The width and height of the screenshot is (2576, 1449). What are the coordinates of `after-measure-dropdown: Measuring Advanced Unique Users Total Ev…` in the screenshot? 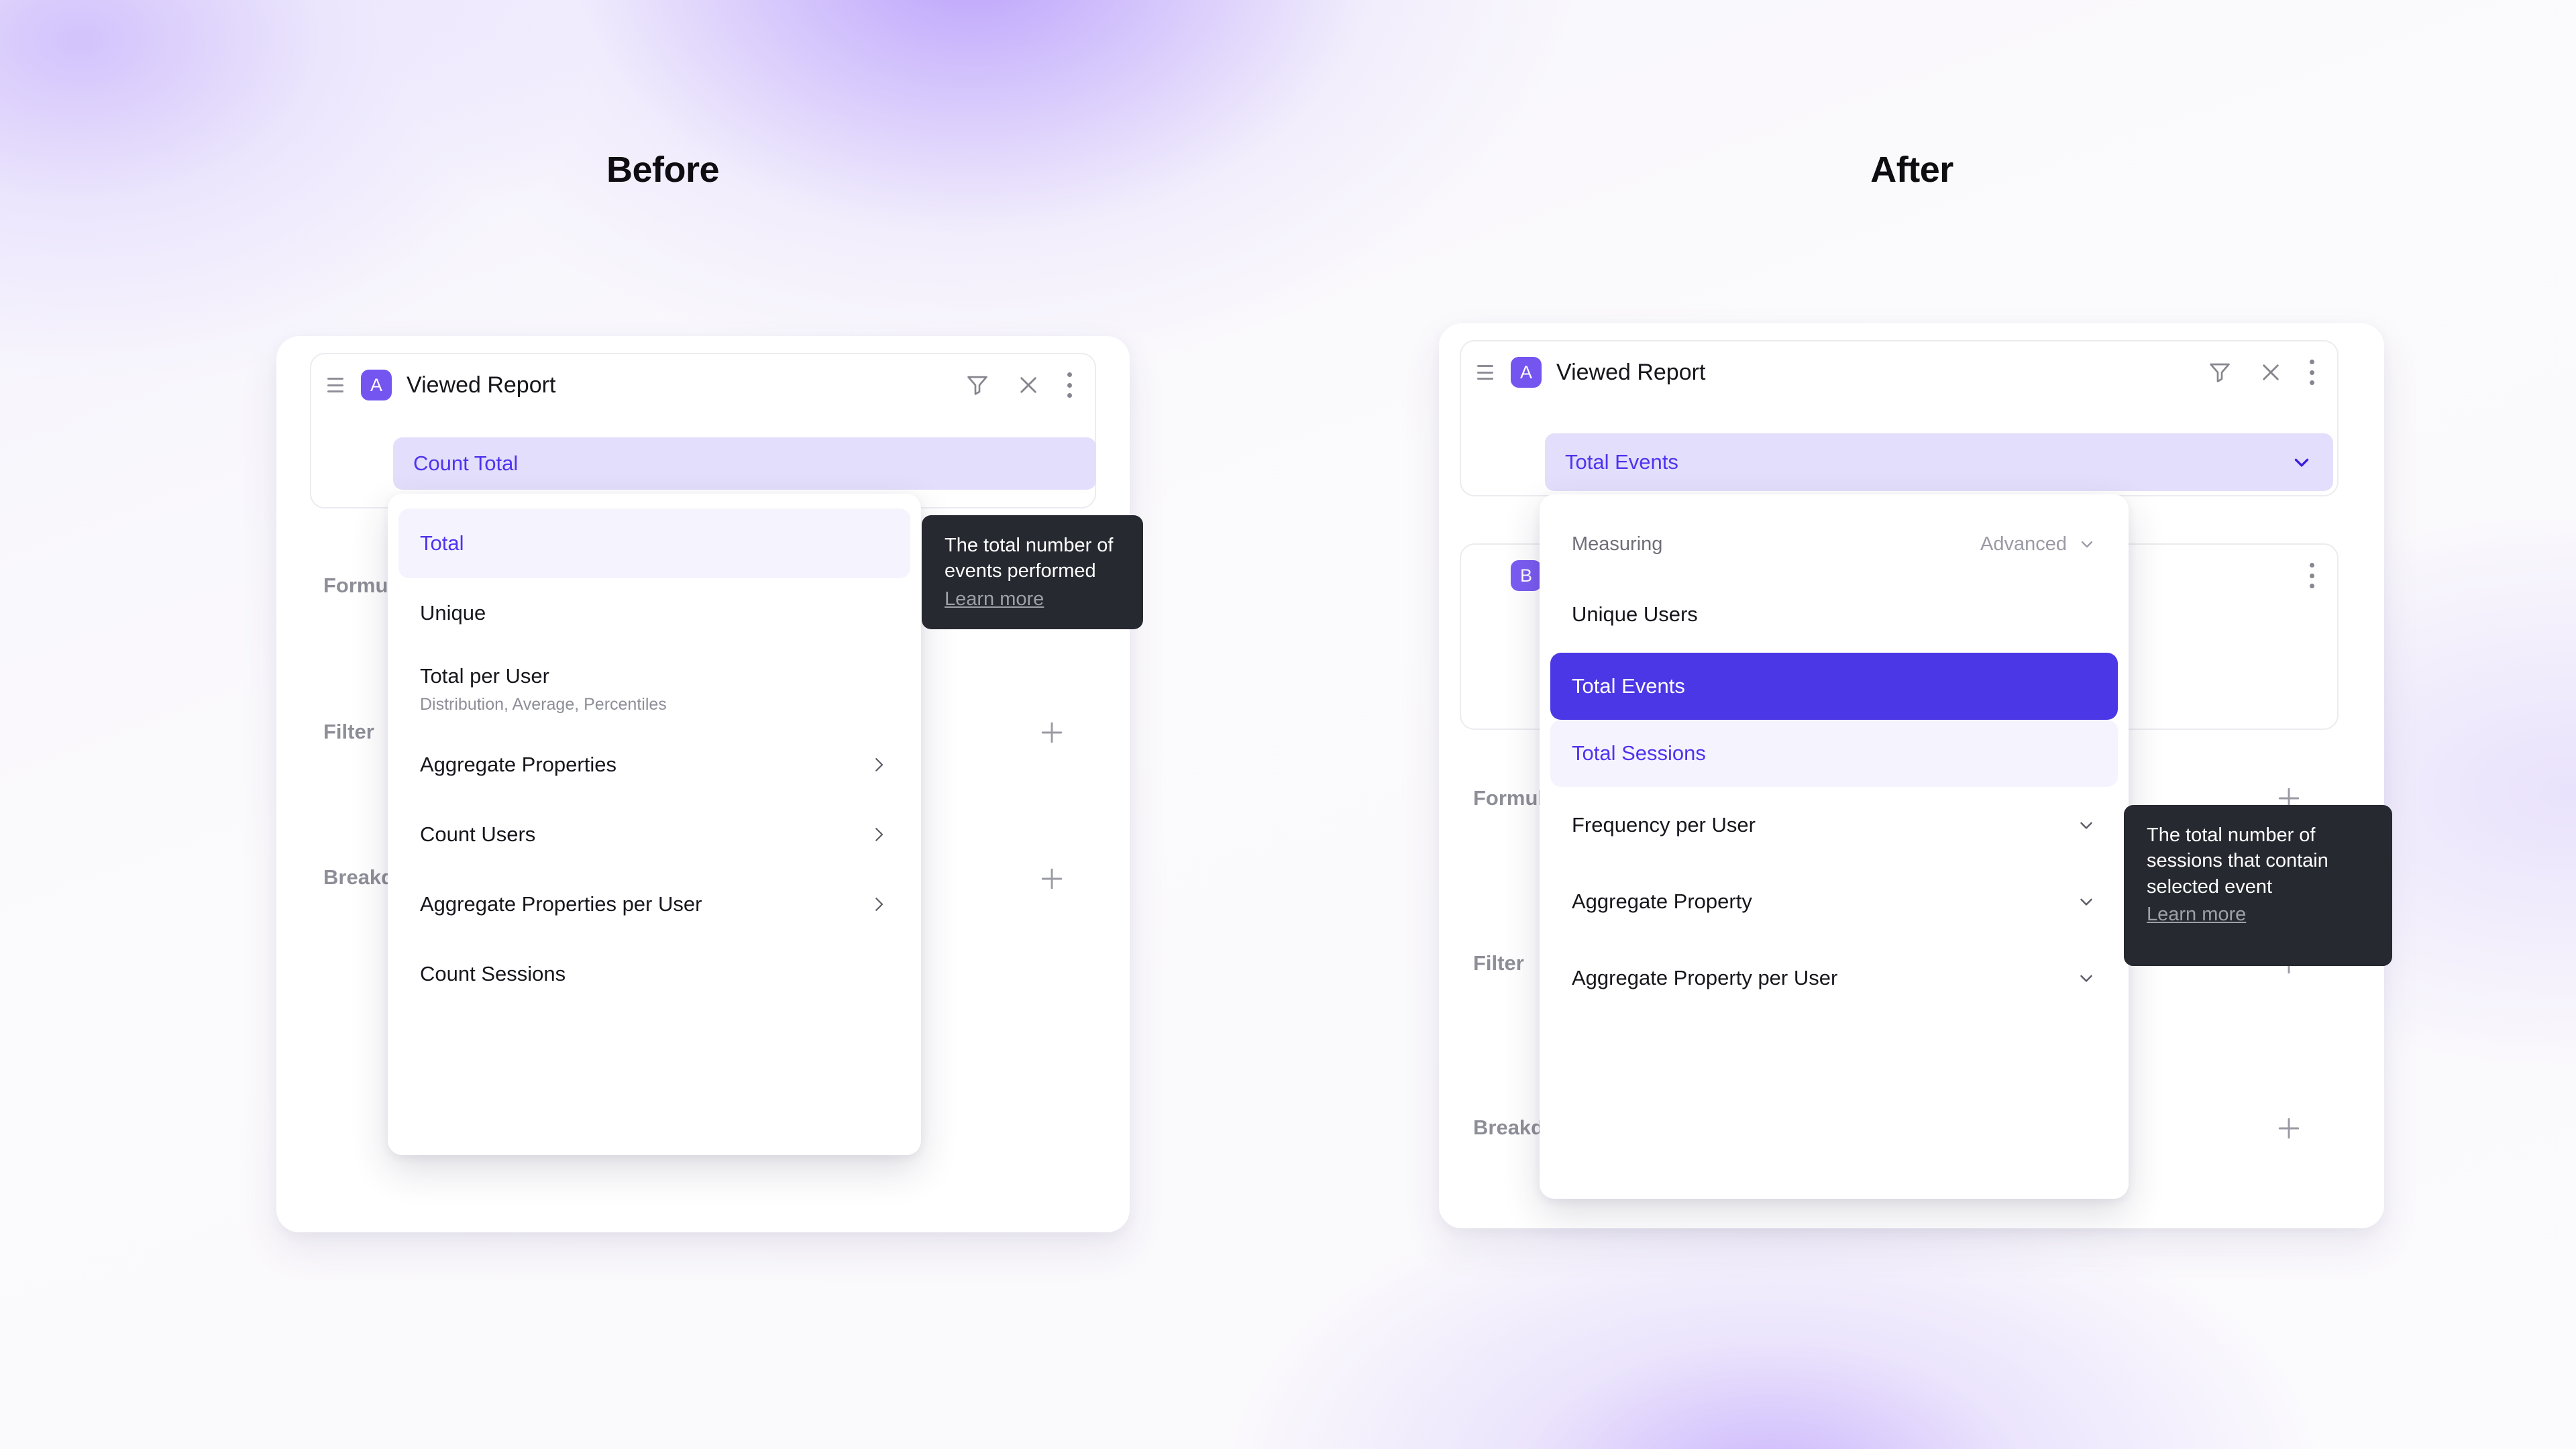 It's located at (1834, 846).